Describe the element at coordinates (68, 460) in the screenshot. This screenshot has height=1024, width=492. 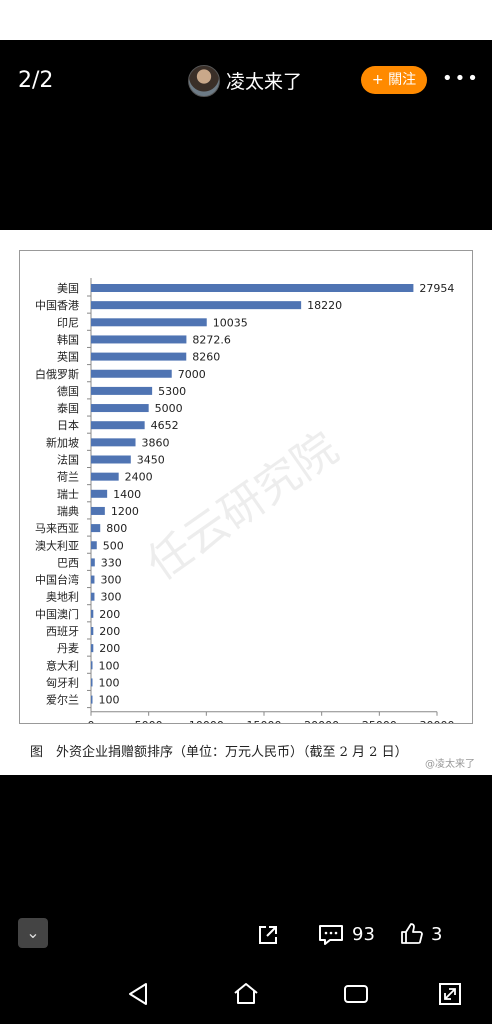
I see `category-label: 法国` at that location.